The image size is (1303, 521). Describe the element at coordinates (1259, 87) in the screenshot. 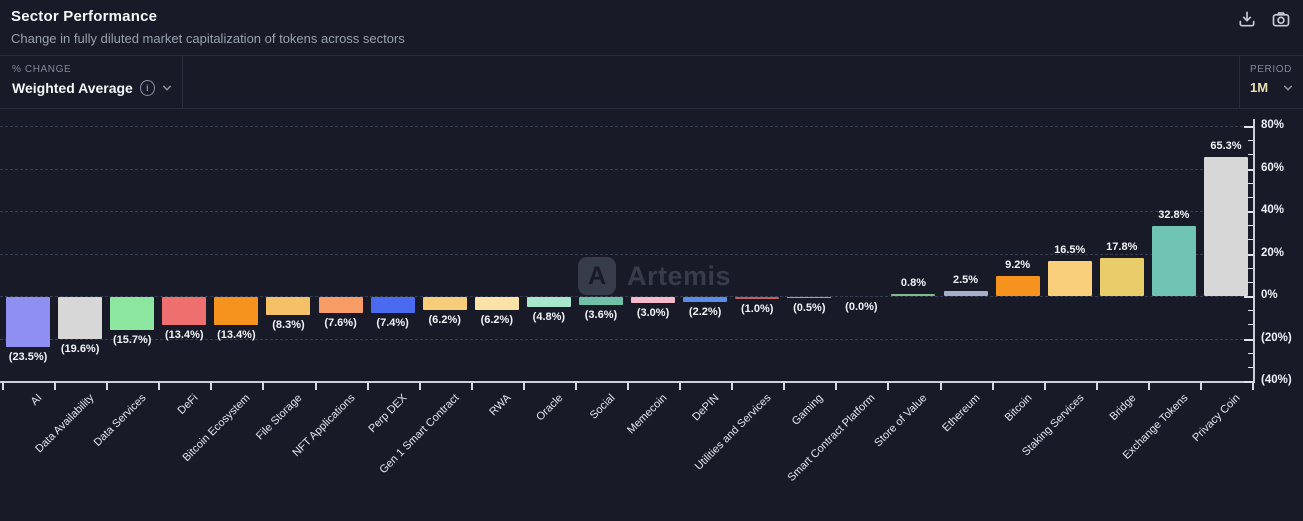

I see `period-value: 1M` at that location.